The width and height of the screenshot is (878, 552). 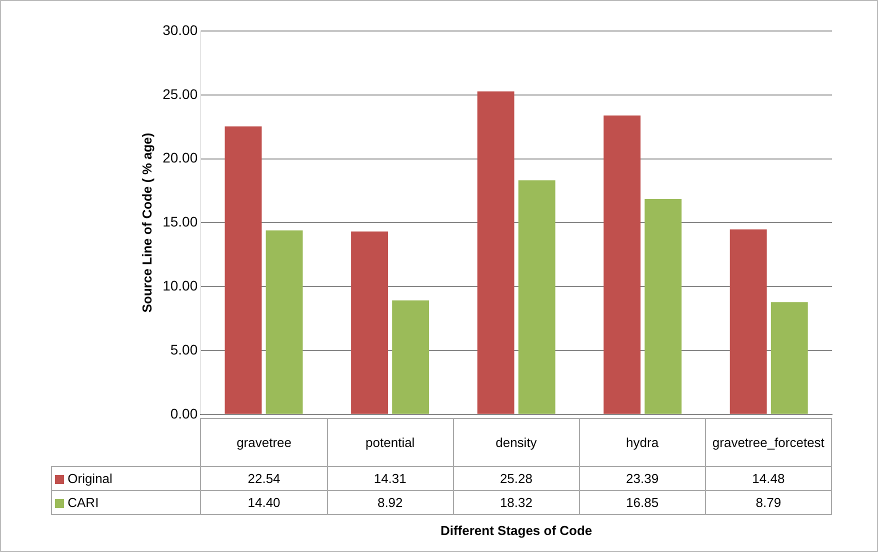 What do you see at coordinates (516, 530) in the screenshot?
I see `text: Different Stages of Code` at bounding box center [516, 530].